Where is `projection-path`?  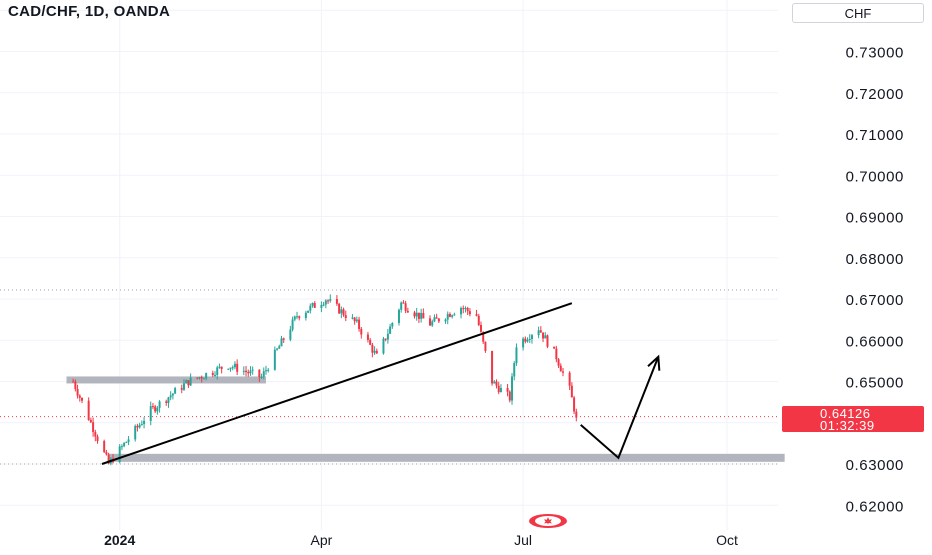 projection-path is located at coordinates (620, 408).